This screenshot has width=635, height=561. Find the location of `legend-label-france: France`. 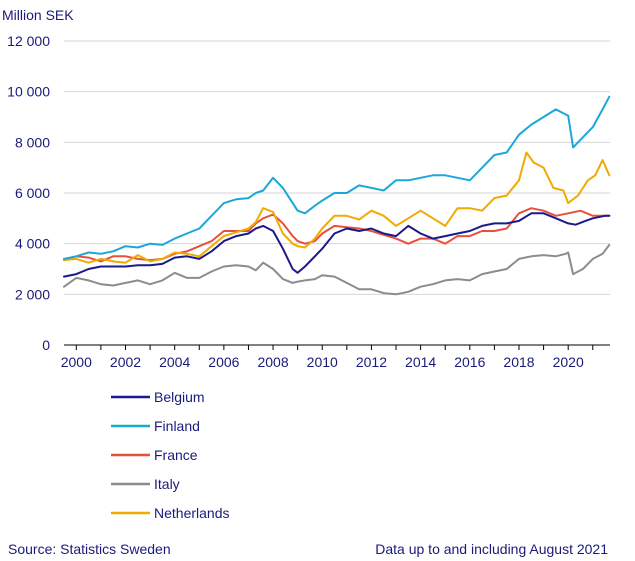

legend-label-france: France is located at coordinates (176, 455).